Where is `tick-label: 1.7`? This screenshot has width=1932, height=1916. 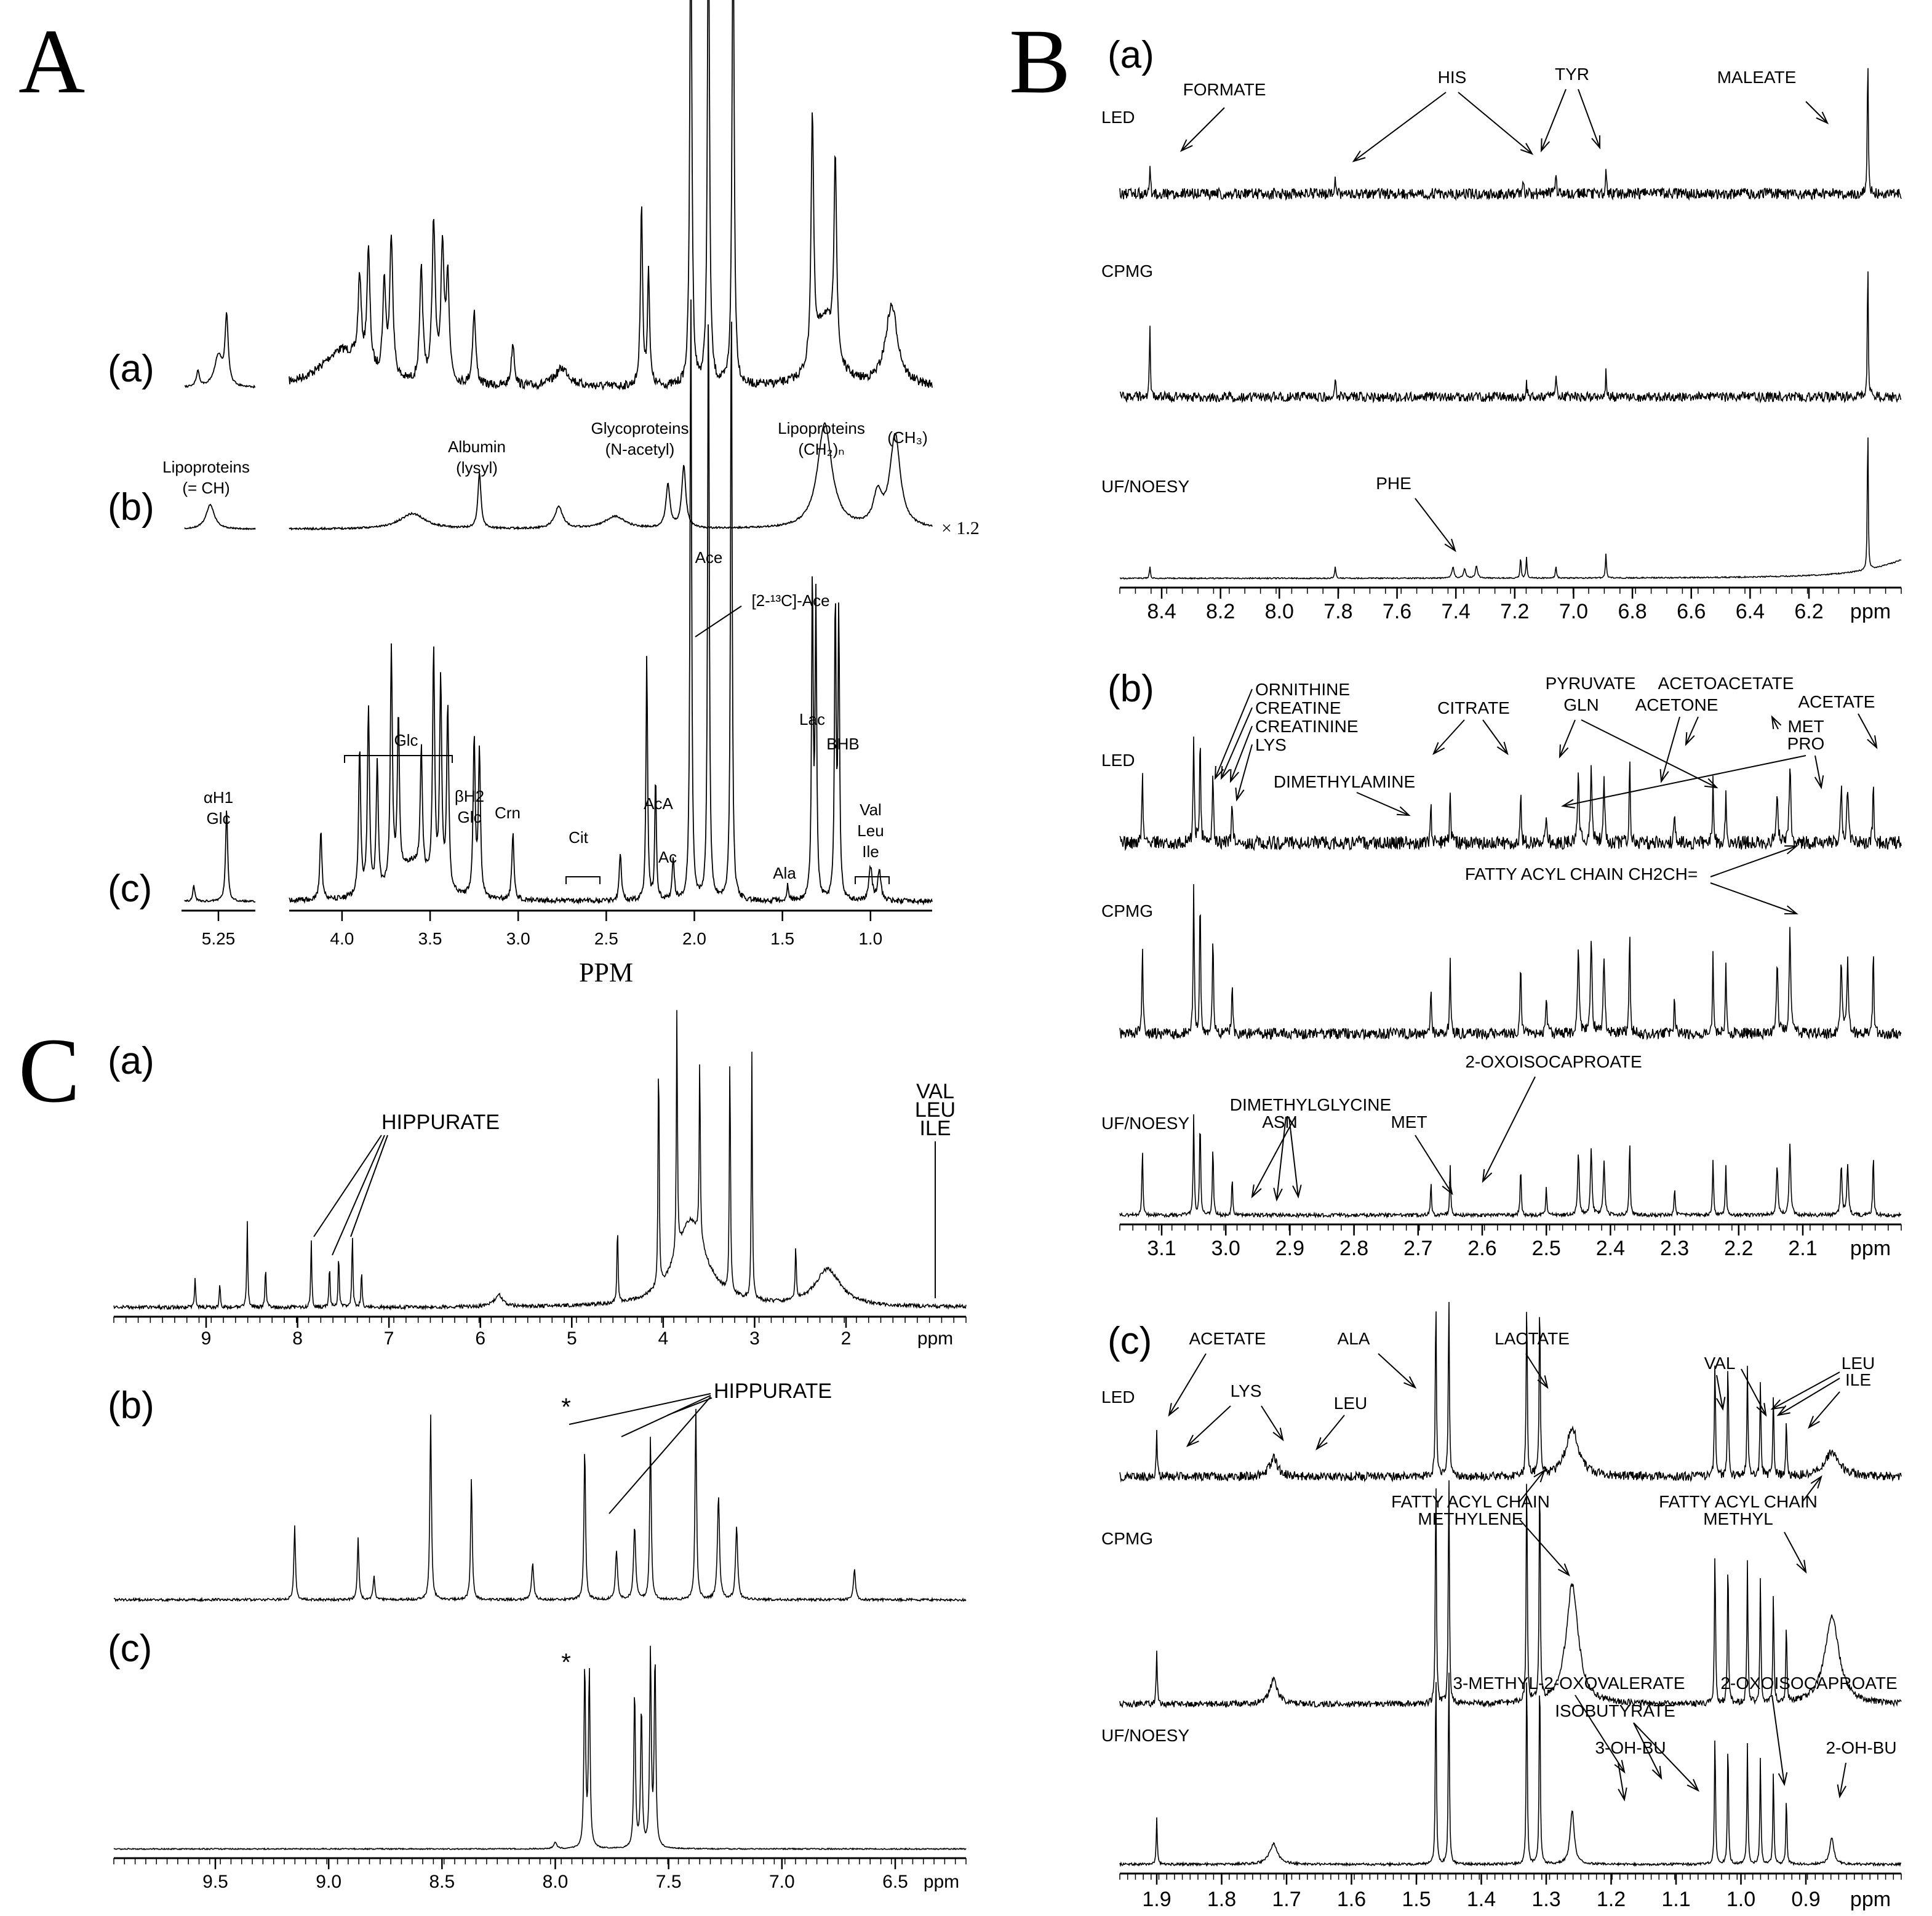 tick-label: 1.7 is located at coordinates (1286, 1900).